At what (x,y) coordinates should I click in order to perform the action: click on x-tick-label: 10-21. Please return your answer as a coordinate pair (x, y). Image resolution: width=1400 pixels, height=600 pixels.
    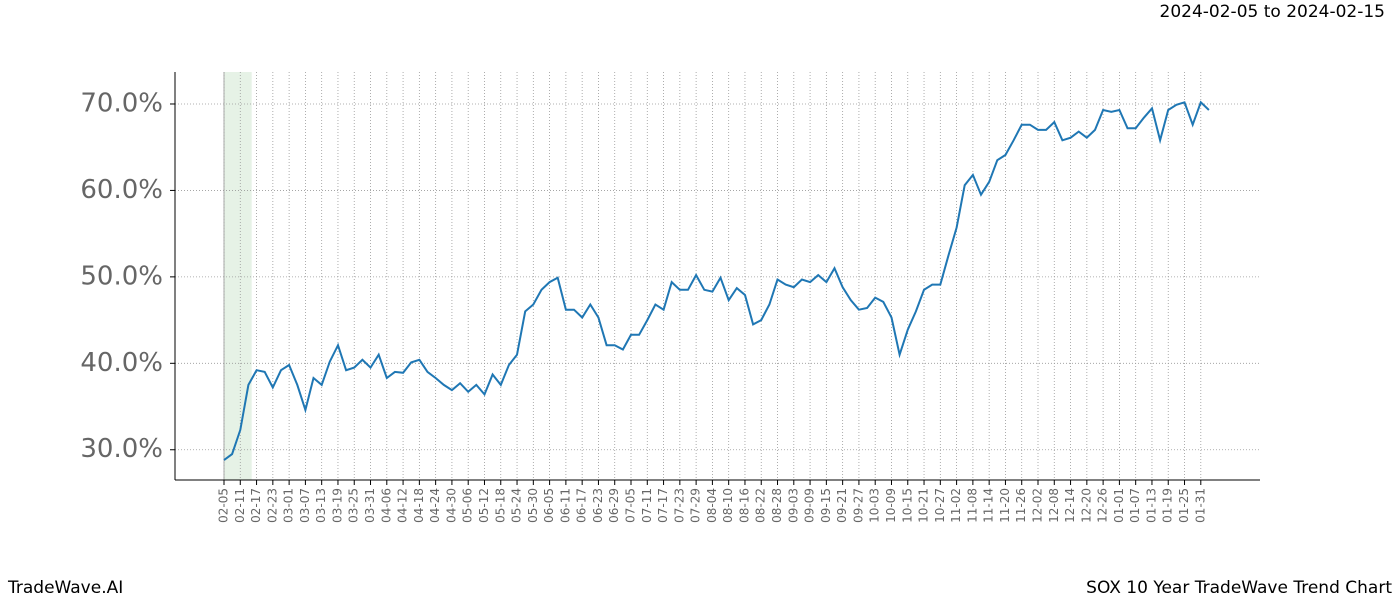
    Looking at the image, I should click on (924, 505).